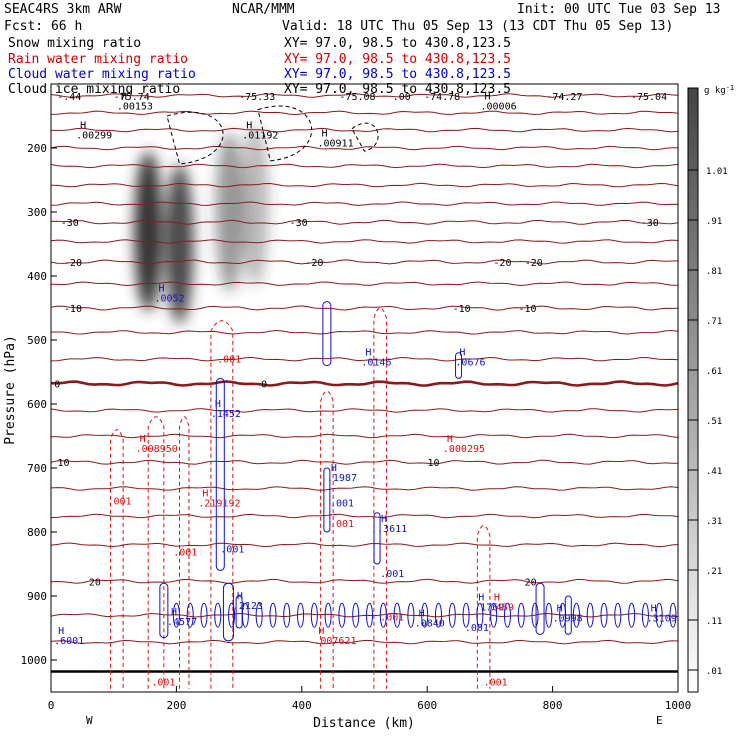 The height and width of the screenshot is (740, 740). Describe the element at coordinates (714, 522) in the screenshot. I see `colorbar-label: .31` at that location.